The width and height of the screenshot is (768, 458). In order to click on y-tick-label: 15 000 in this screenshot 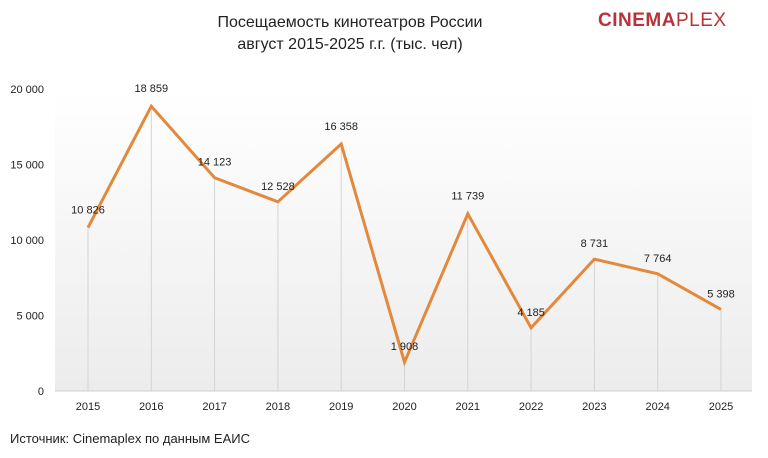, I will do `click(27, 166)`.